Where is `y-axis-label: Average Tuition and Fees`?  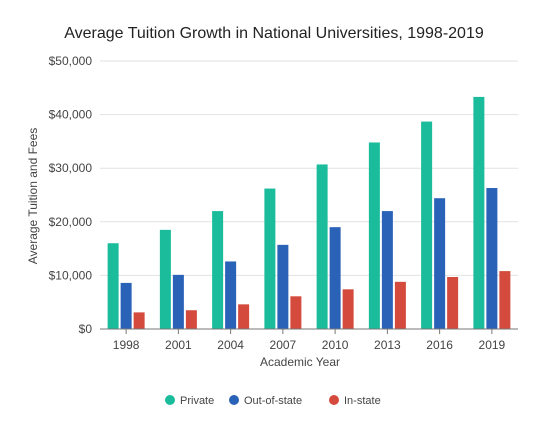
y-axis-label: Average Tuition and Fees is located at coordinates (33, 196).